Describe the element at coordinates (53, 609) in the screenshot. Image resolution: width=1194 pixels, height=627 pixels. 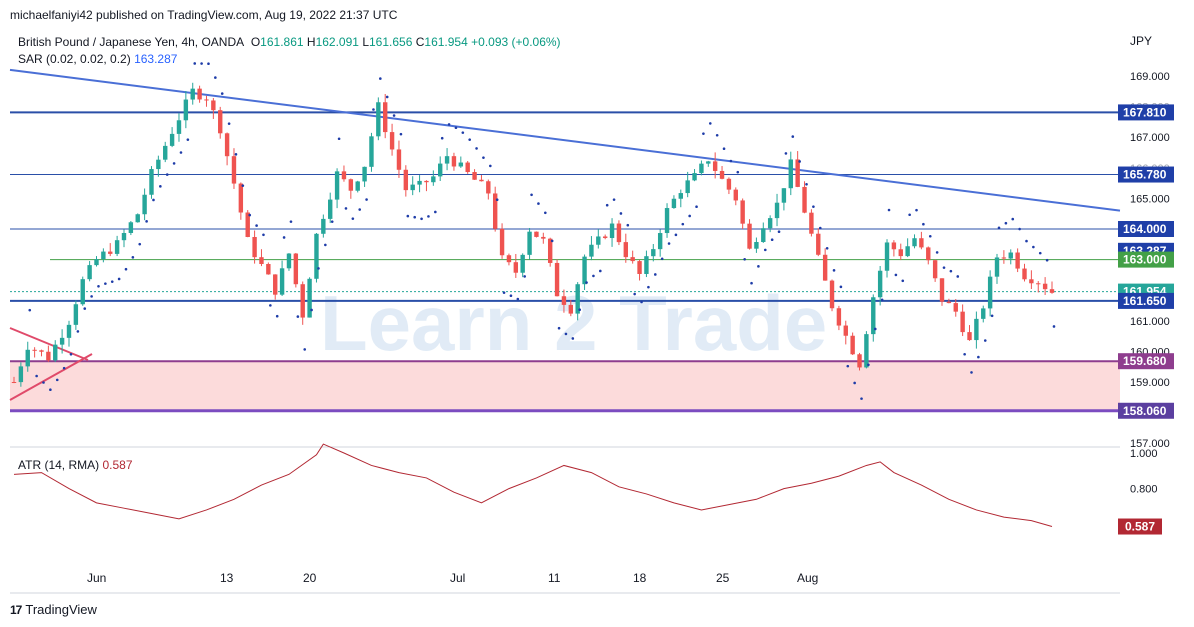
I see `footer: 17 TradingView` at that location.